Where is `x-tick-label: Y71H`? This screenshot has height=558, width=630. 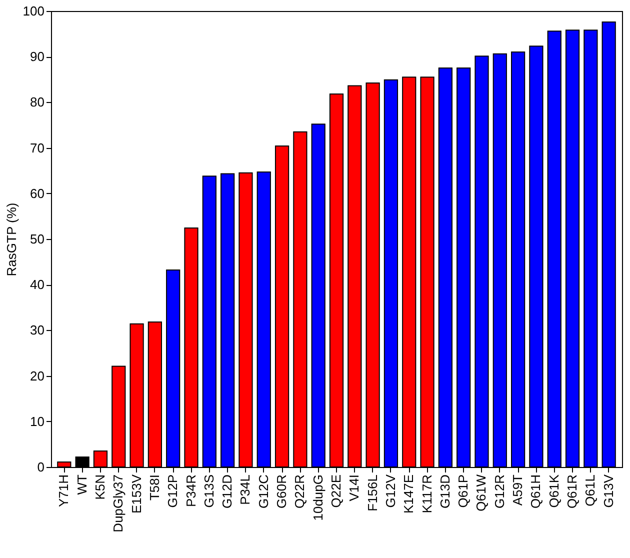 x-tick-label: Y71H is located at coordinates (64, 491).